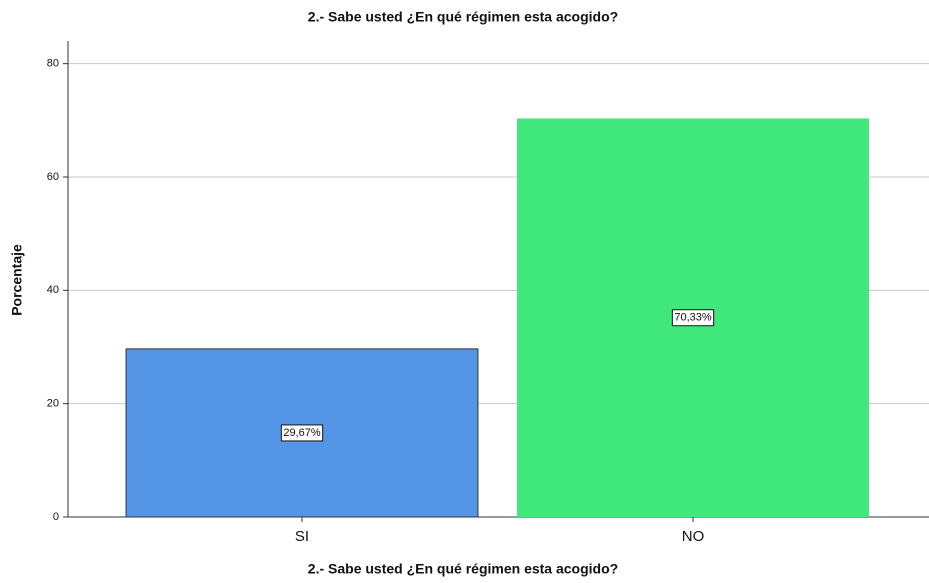  I want to click on y-tick-label: 0, so click(56, 517).